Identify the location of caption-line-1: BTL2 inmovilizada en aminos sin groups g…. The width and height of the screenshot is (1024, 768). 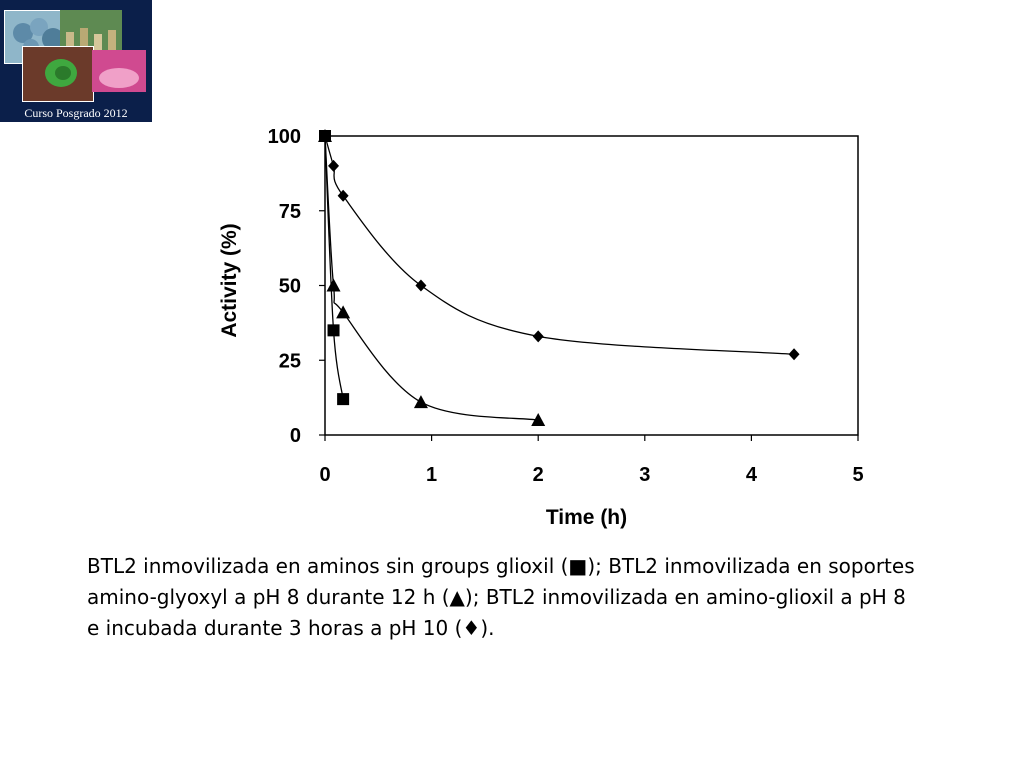
(501, 566).